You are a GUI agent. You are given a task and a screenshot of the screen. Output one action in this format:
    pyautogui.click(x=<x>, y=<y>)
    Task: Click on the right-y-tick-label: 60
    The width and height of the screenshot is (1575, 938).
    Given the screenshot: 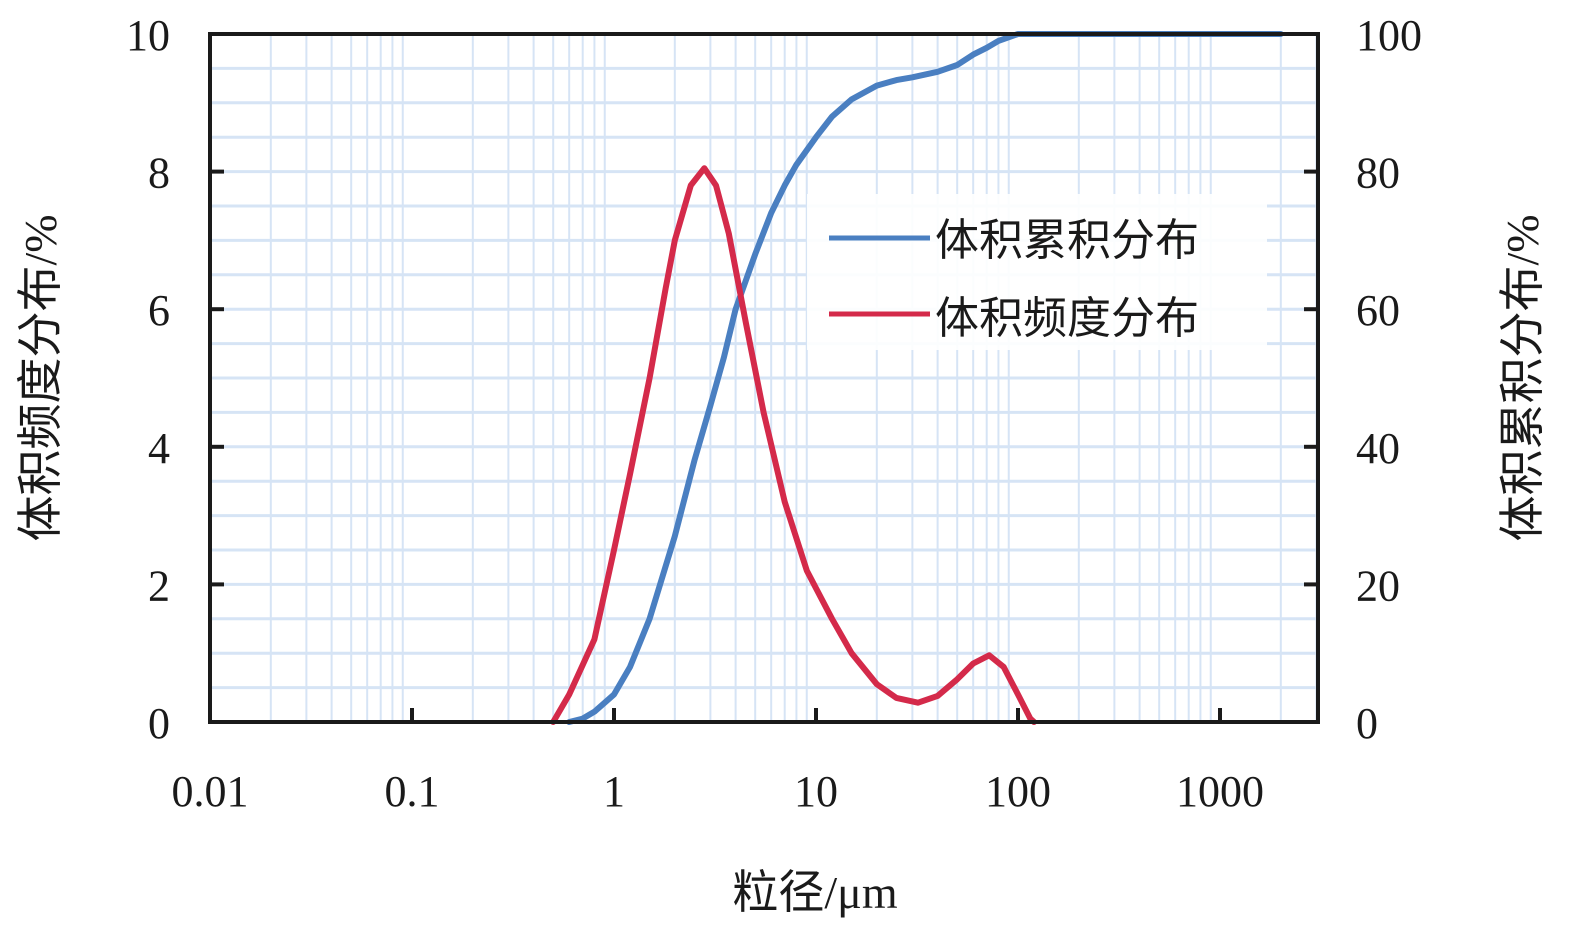 What is the action you would take?
    pyautogui.click(x=1378, y=310)
    